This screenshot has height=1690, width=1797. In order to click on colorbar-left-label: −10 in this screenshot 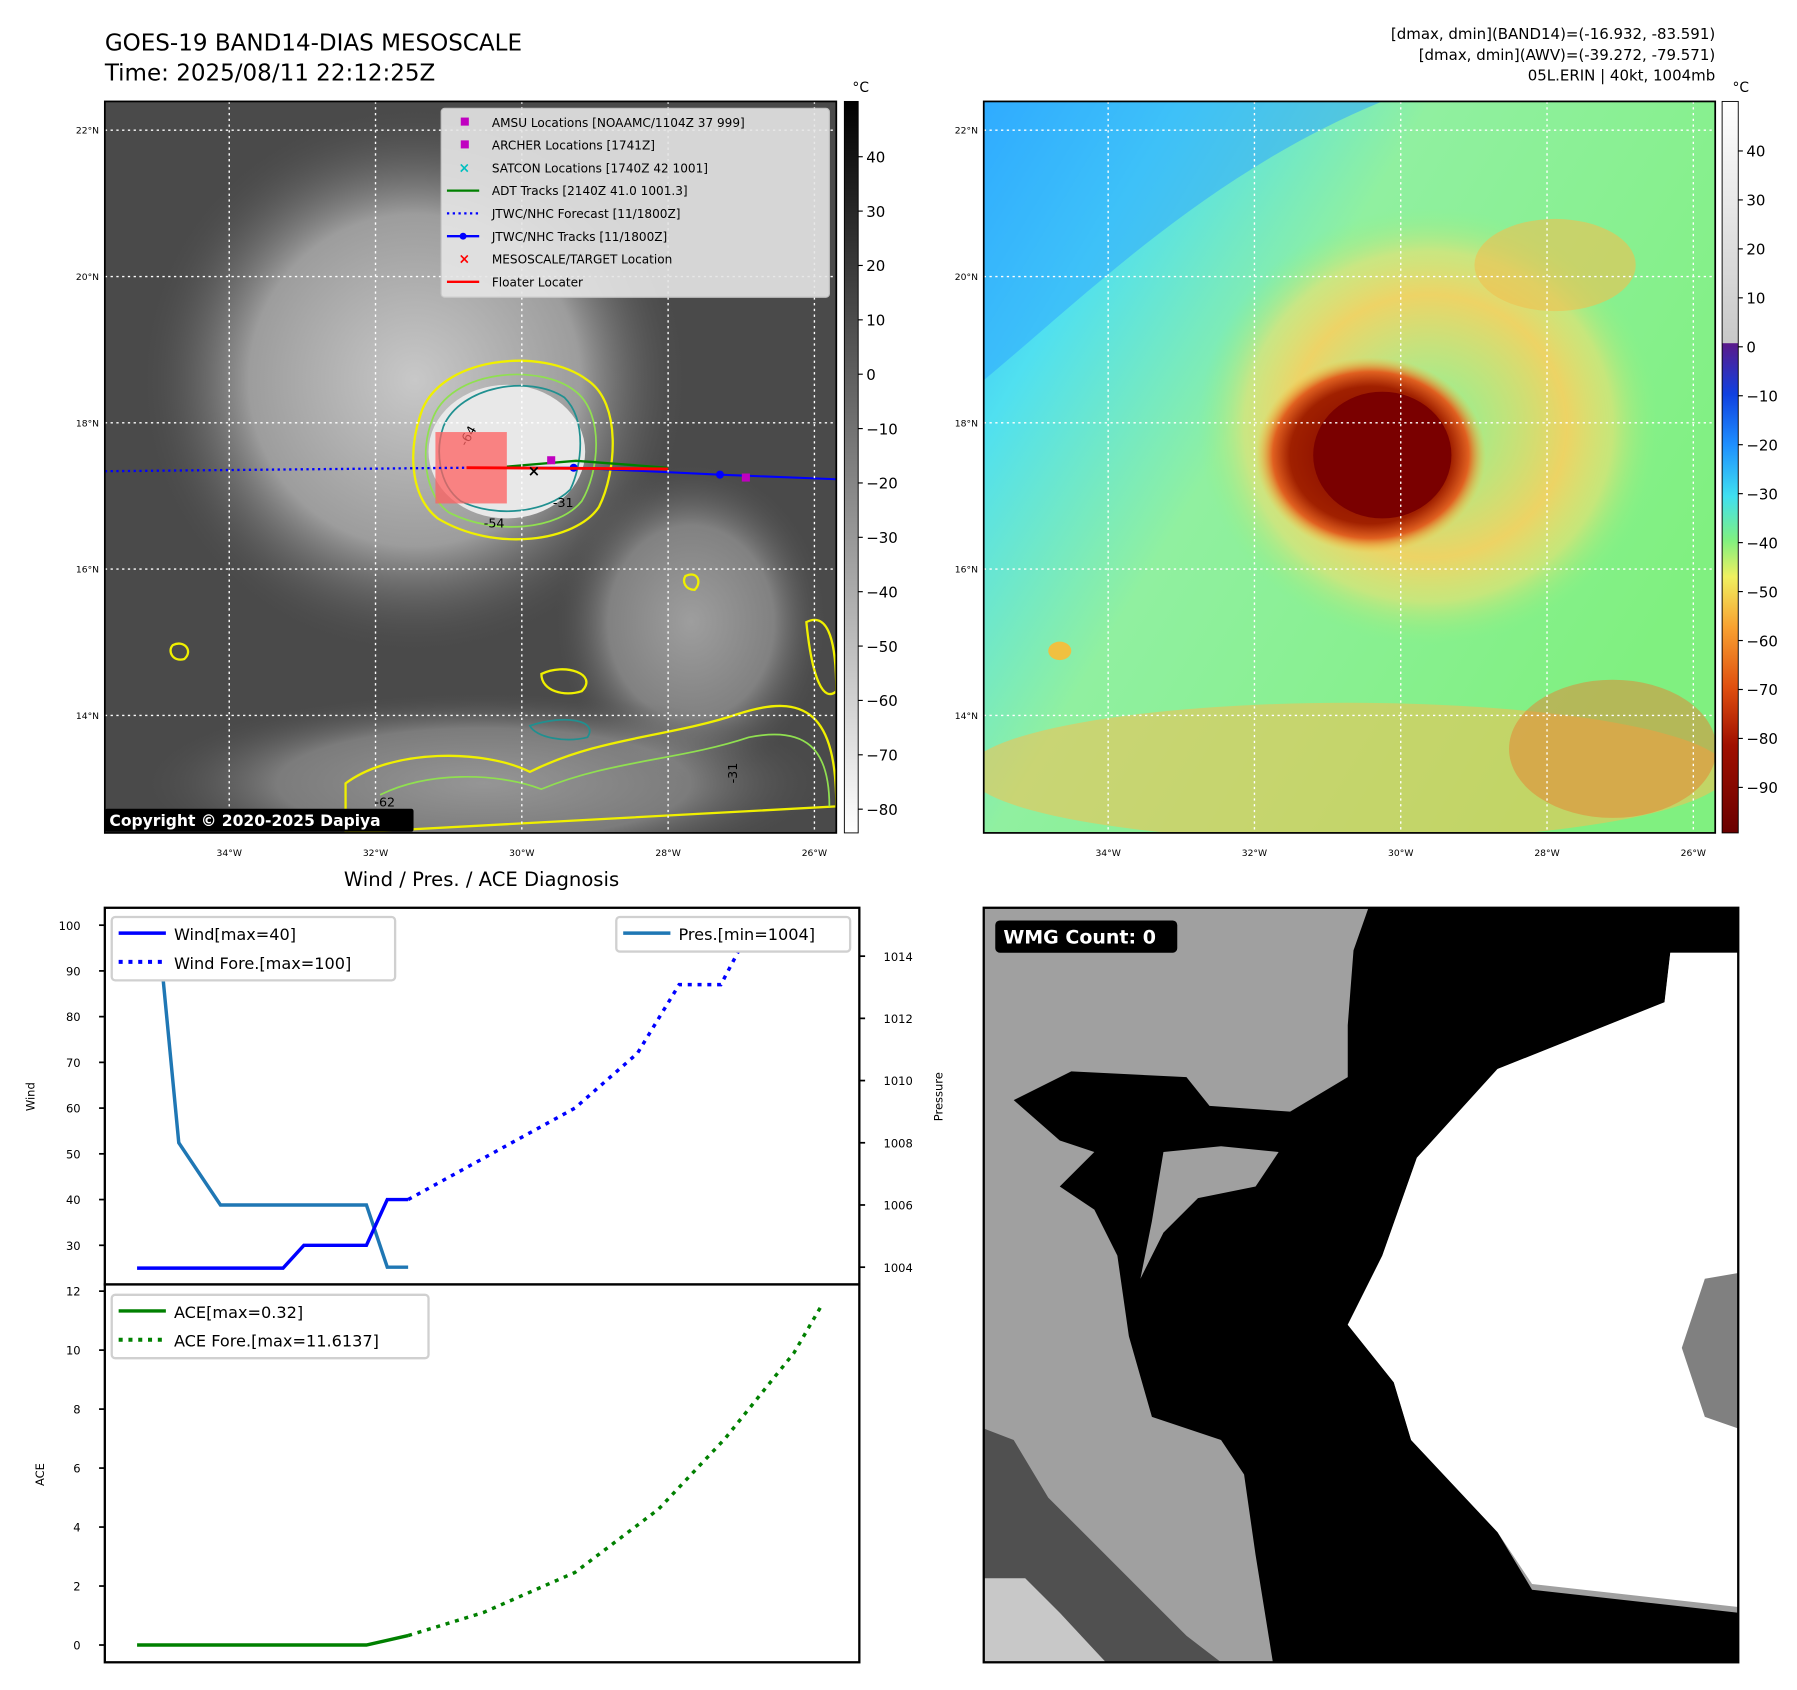, I will do `click(882, 429)`.